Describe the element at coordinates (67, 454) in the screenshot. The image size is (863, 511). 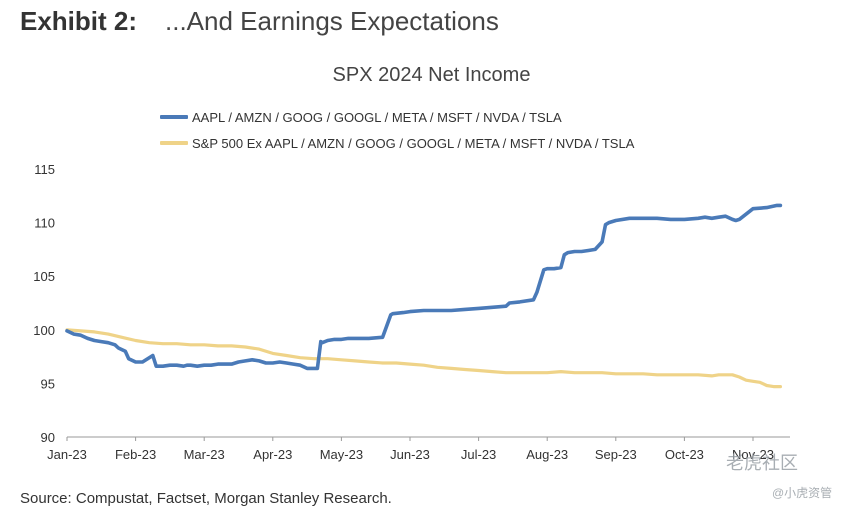
I see `x-tick-label: Jan-23` at that location.